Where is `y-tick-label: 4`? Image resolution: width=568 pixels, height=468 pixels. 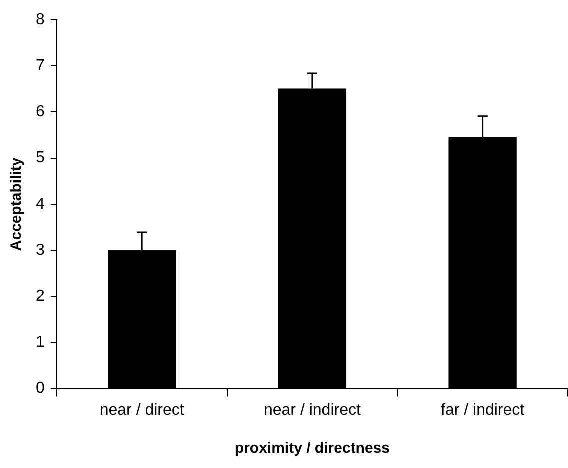
y-tick-label: 4 is located at coordinates (40, 204).